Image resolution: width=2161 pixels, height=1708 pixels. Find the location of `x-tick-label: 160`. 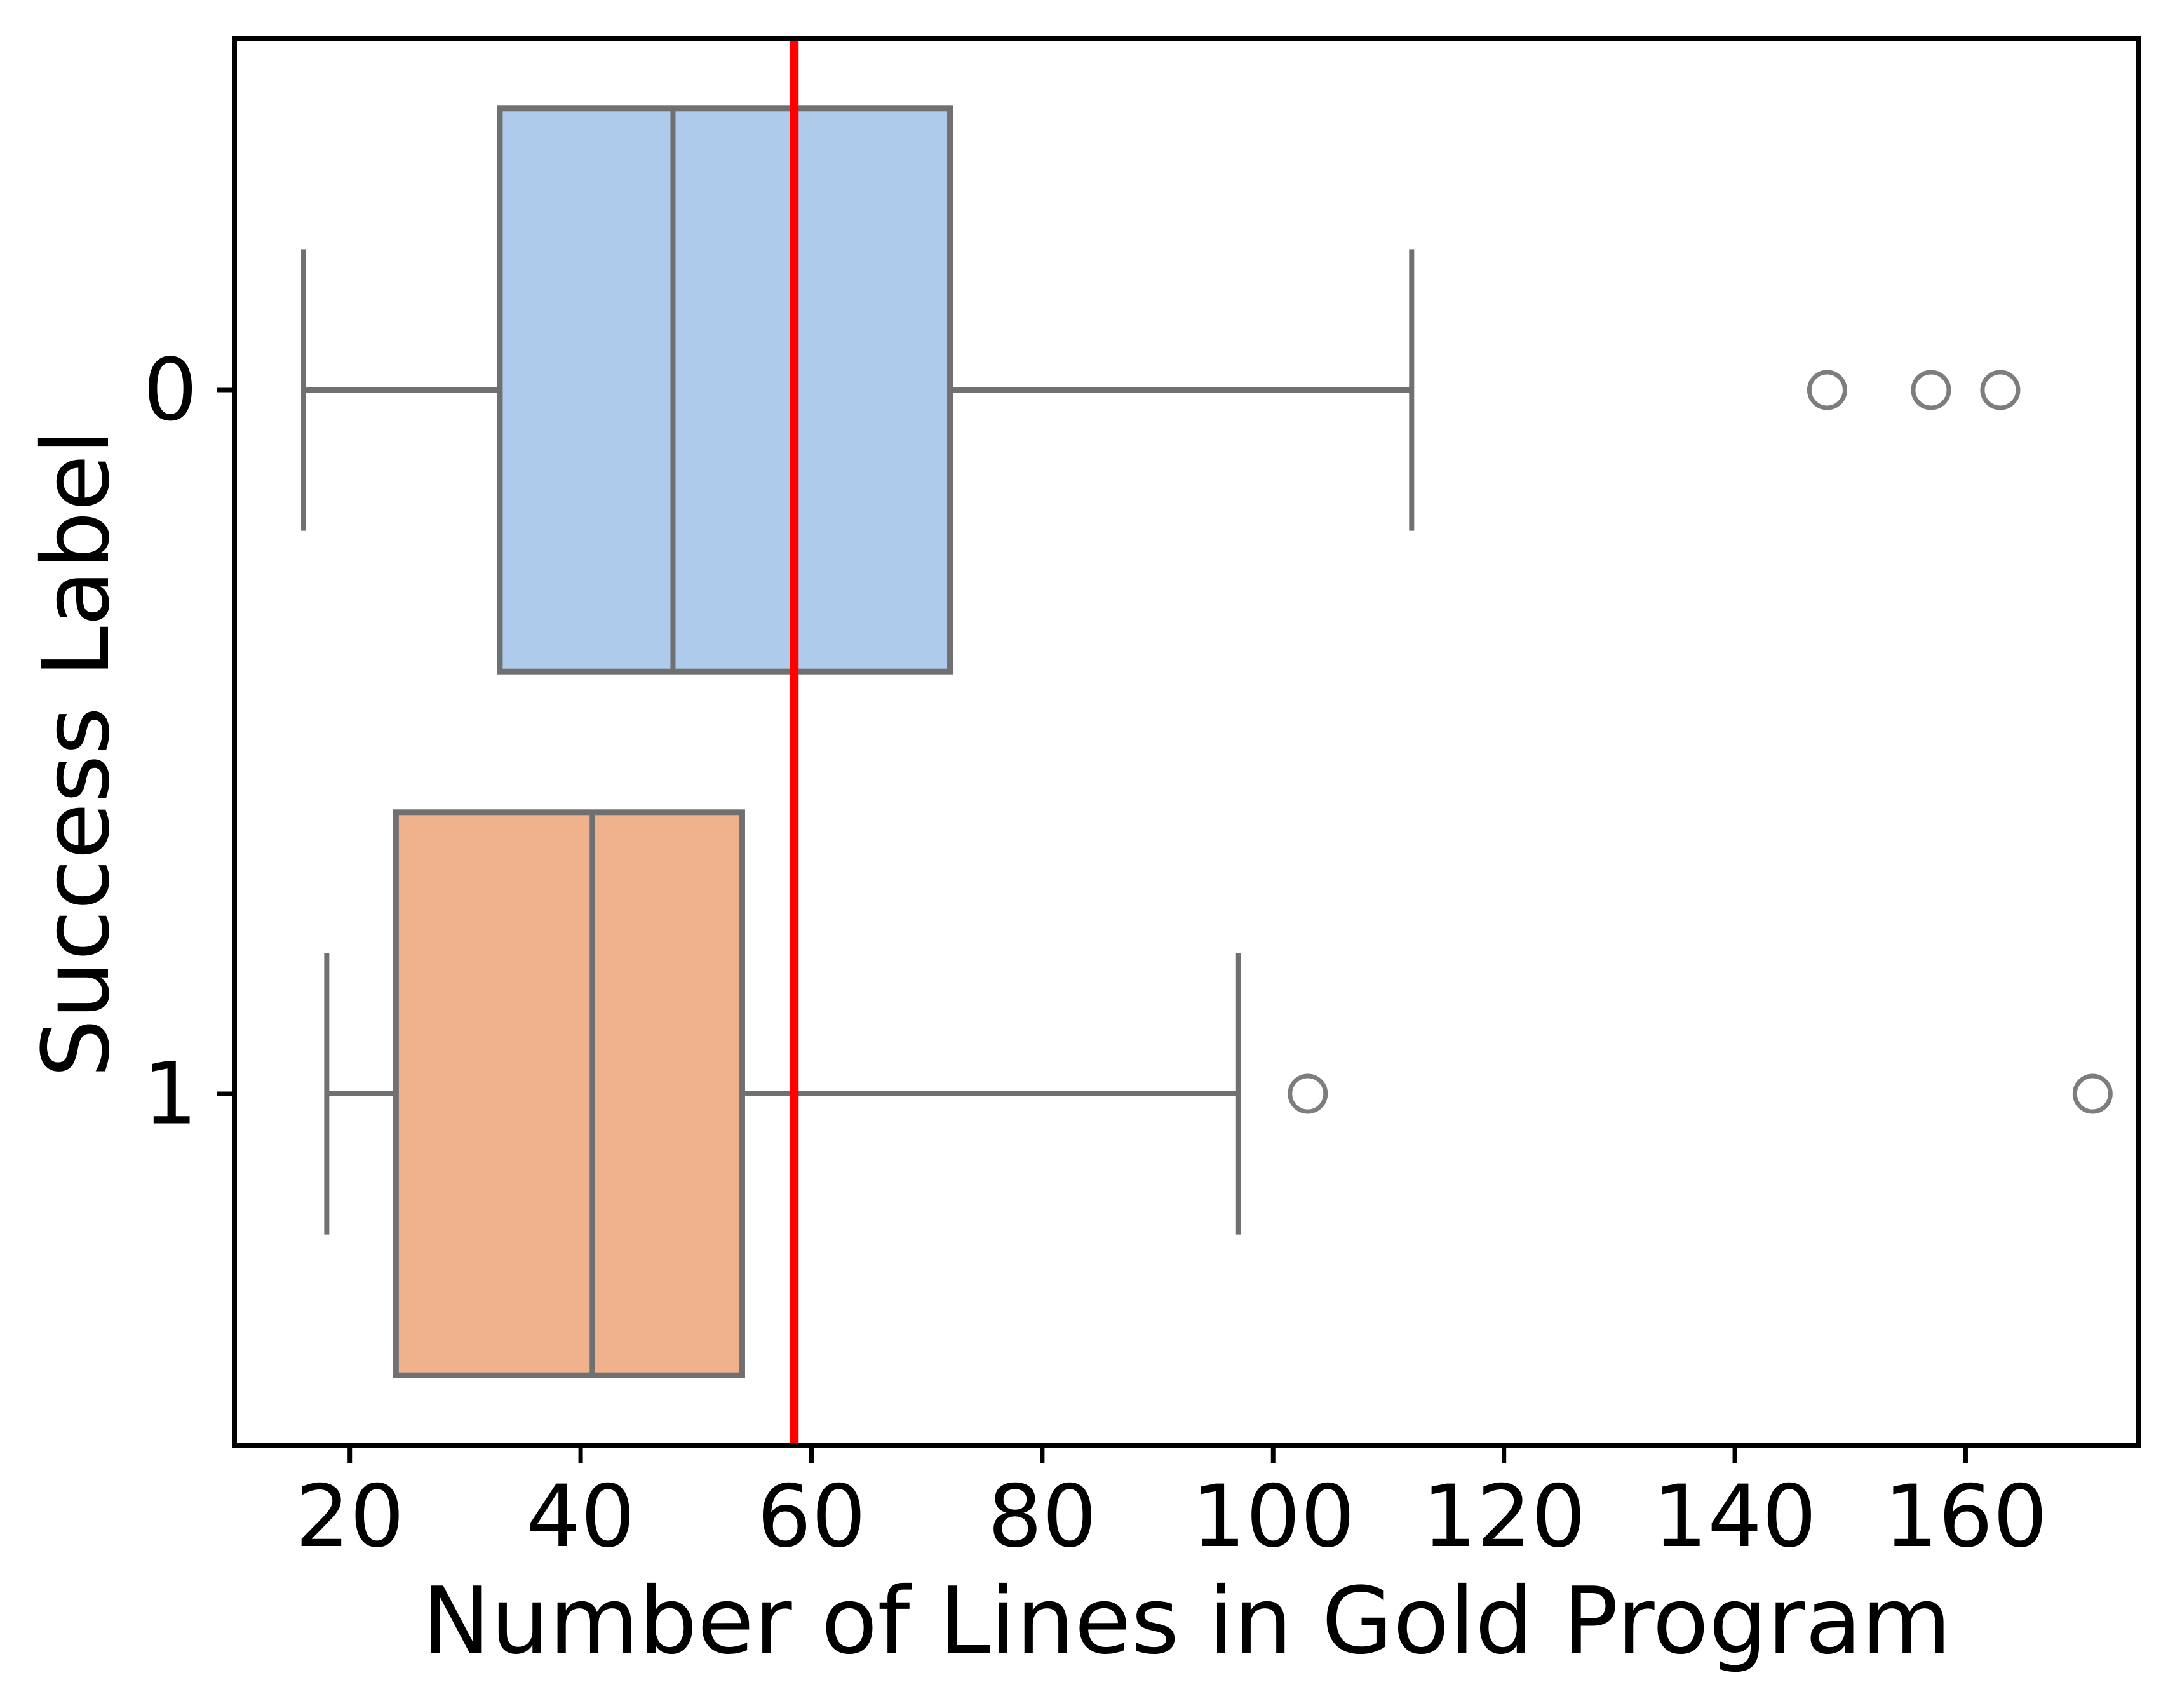

x-tick-label: 160 is located at coordinates (1966, 1516).